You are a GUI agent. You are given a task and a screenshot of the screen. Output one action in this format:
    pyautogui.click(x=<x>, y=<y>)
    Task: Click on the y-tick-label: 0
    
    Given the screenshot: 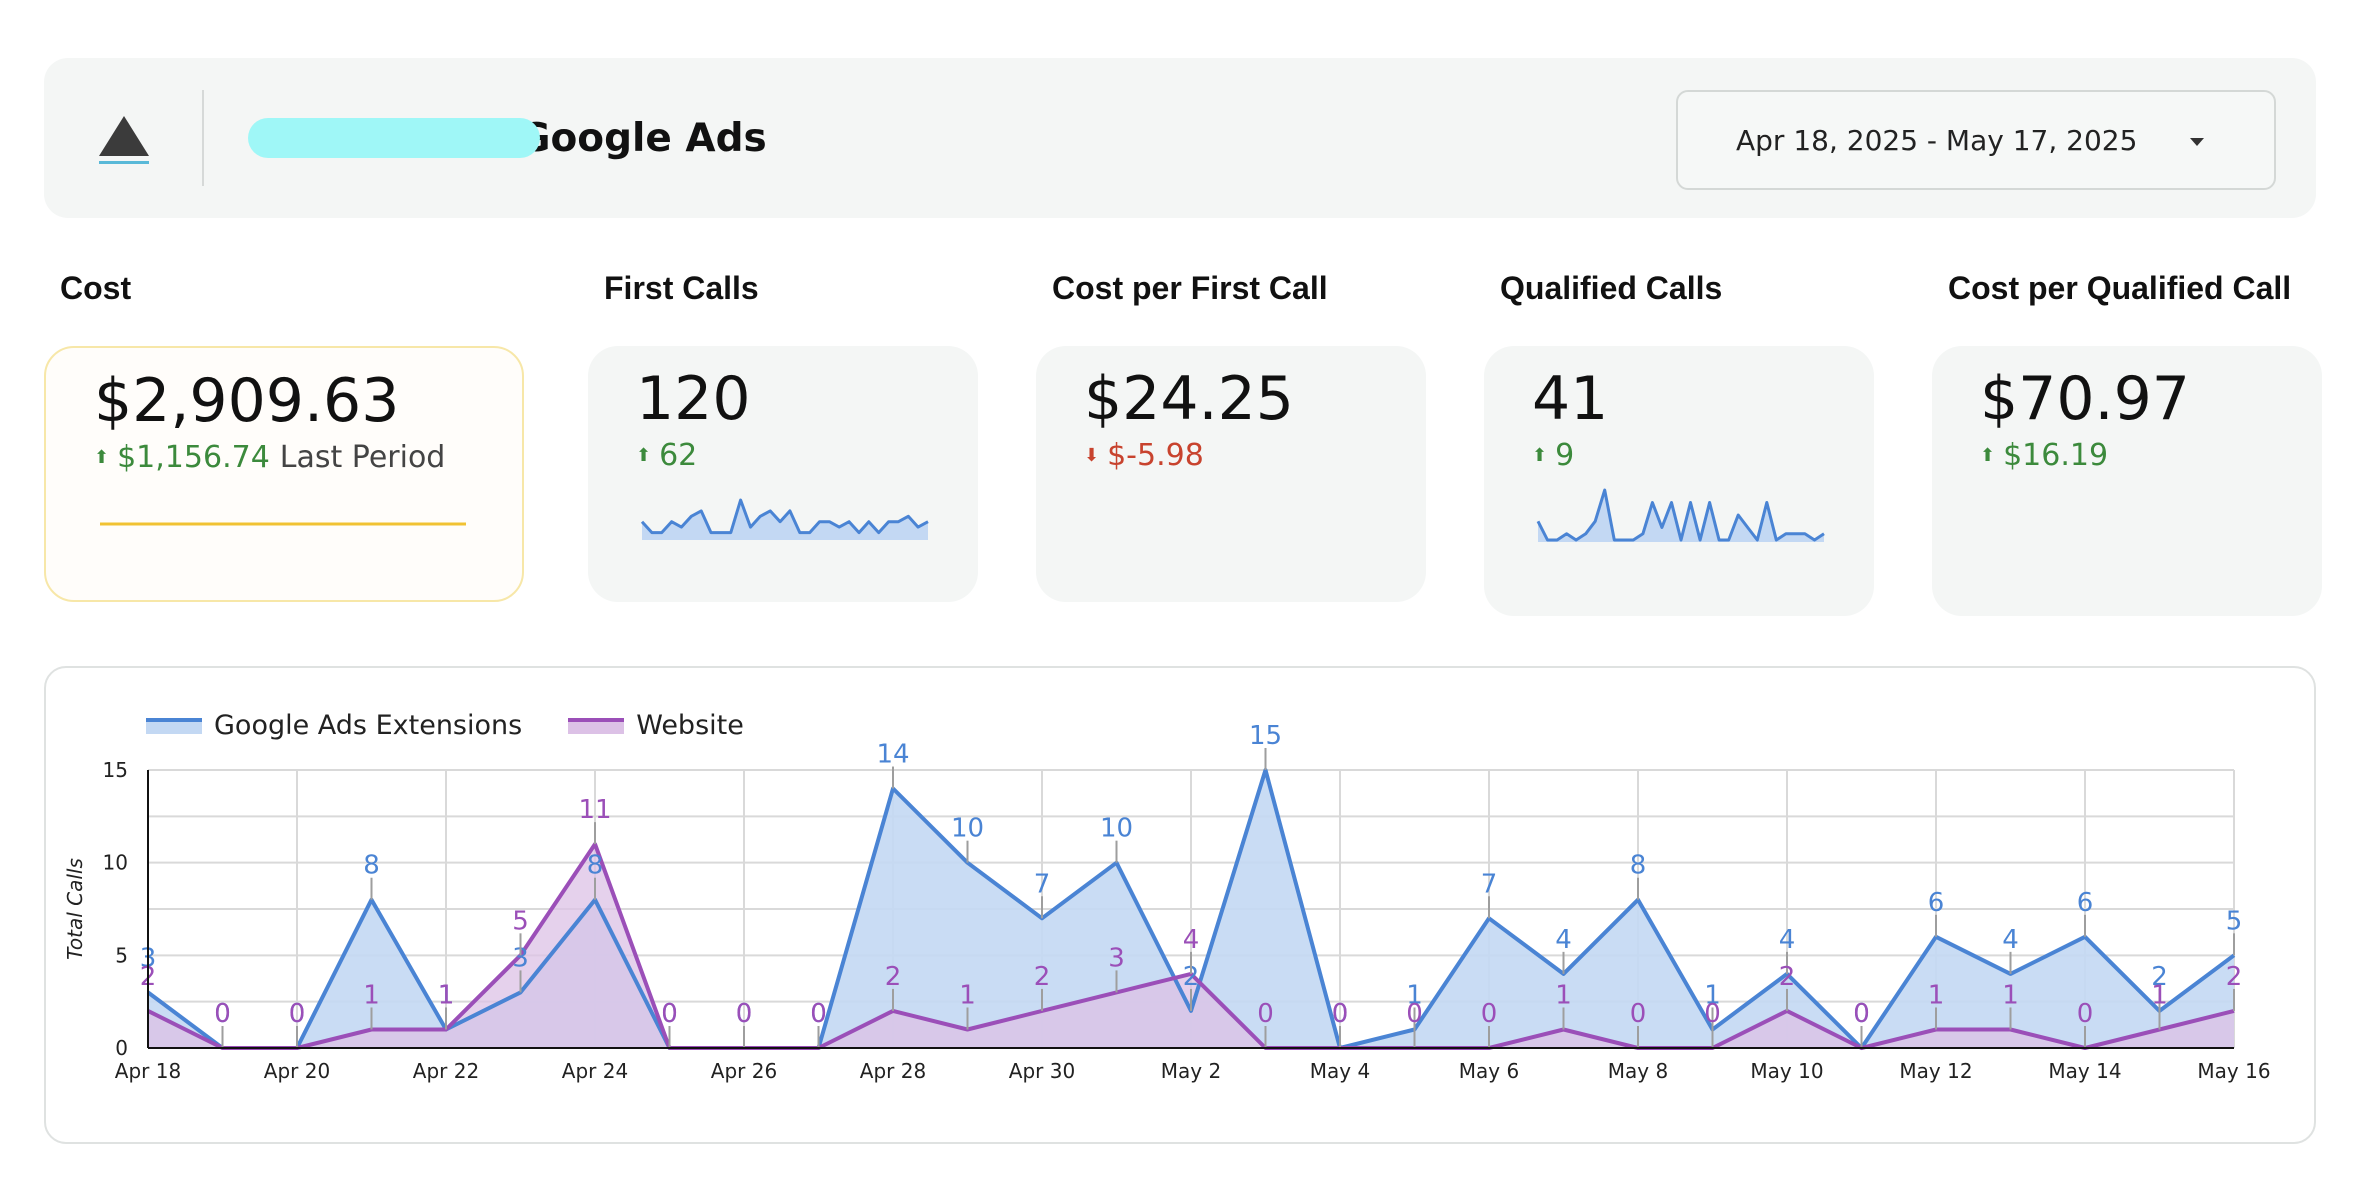 What is the action you would take?
    pyautogui.click(x=121, y=1048)
    